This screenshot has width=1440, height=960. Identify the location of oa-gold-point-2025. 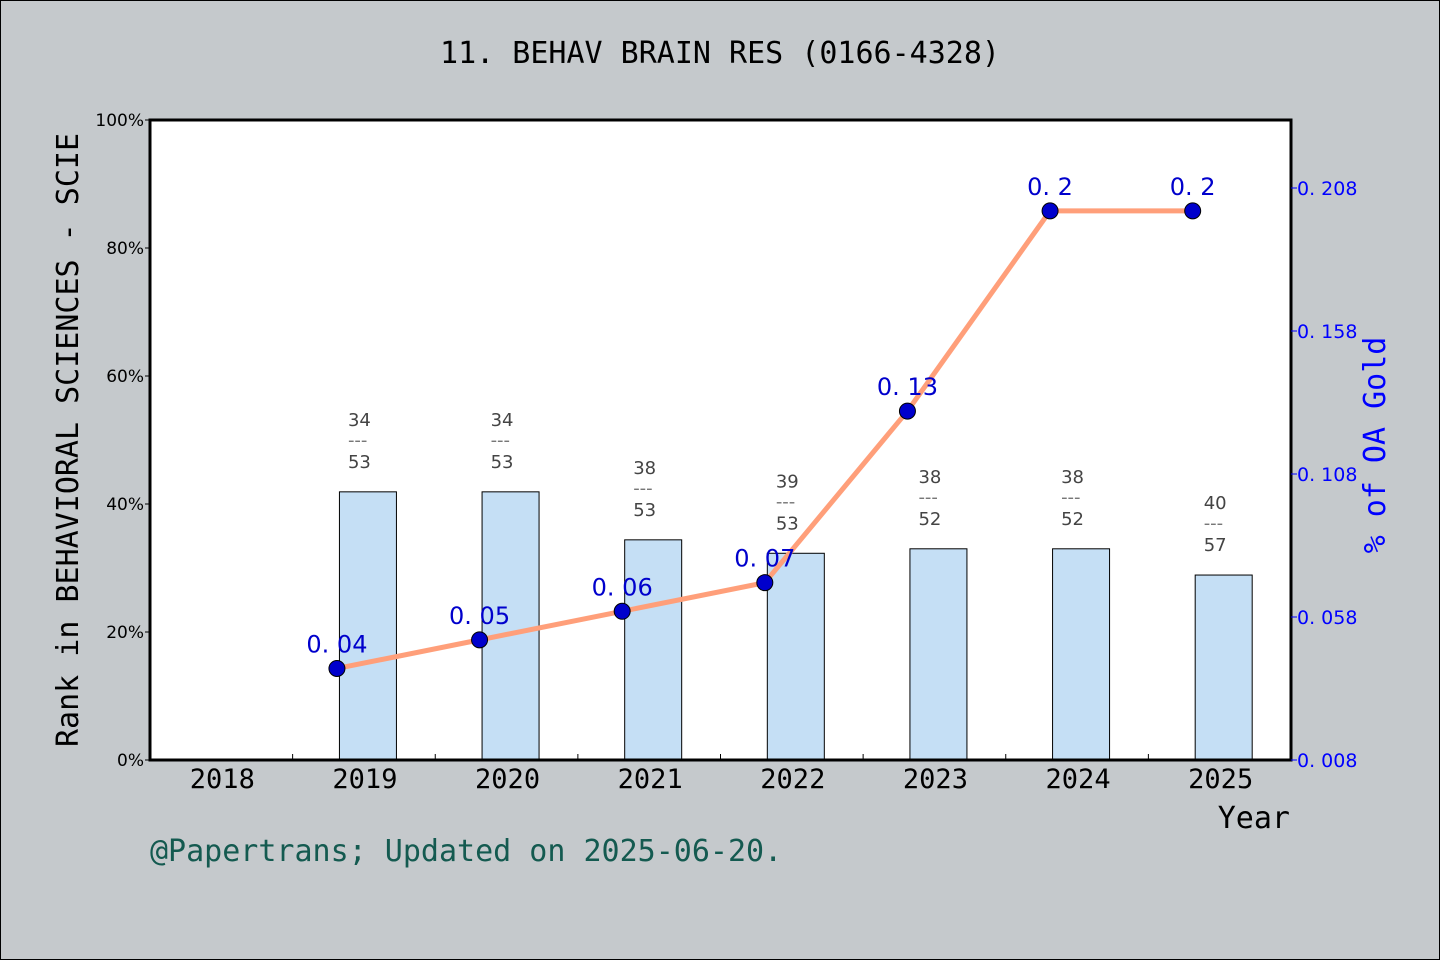
(1193, 211).